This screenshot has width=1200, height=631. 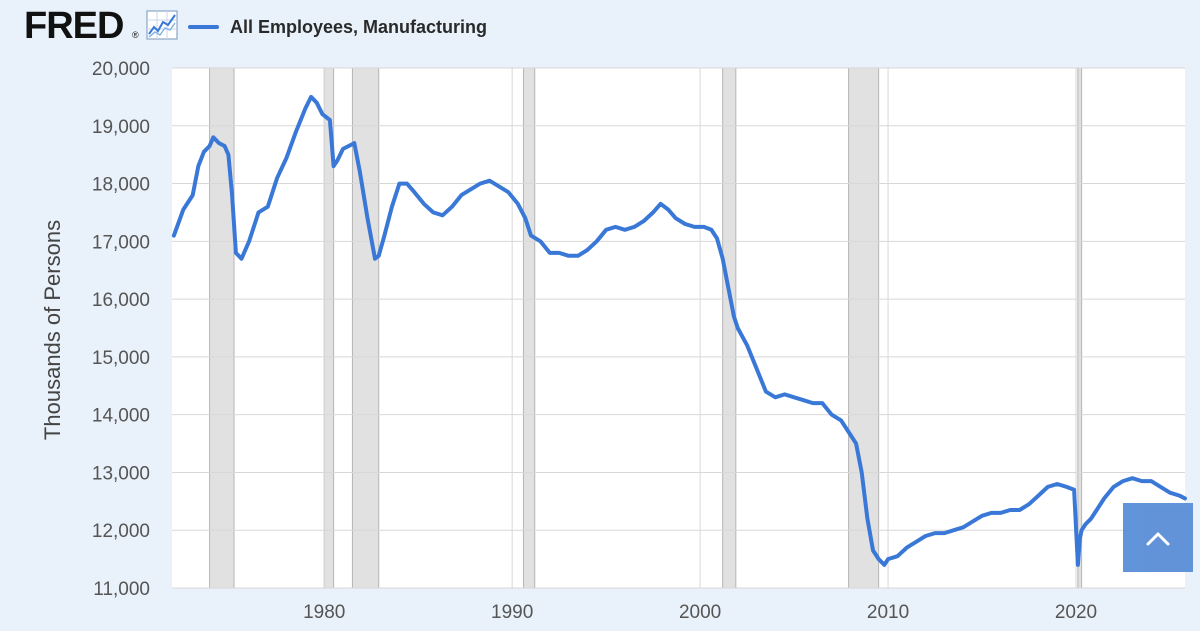 What do you see at coordinates (888, 612) in the screenshot?
I see `x-tick-label: 2010` at bounding box center [888, 612].